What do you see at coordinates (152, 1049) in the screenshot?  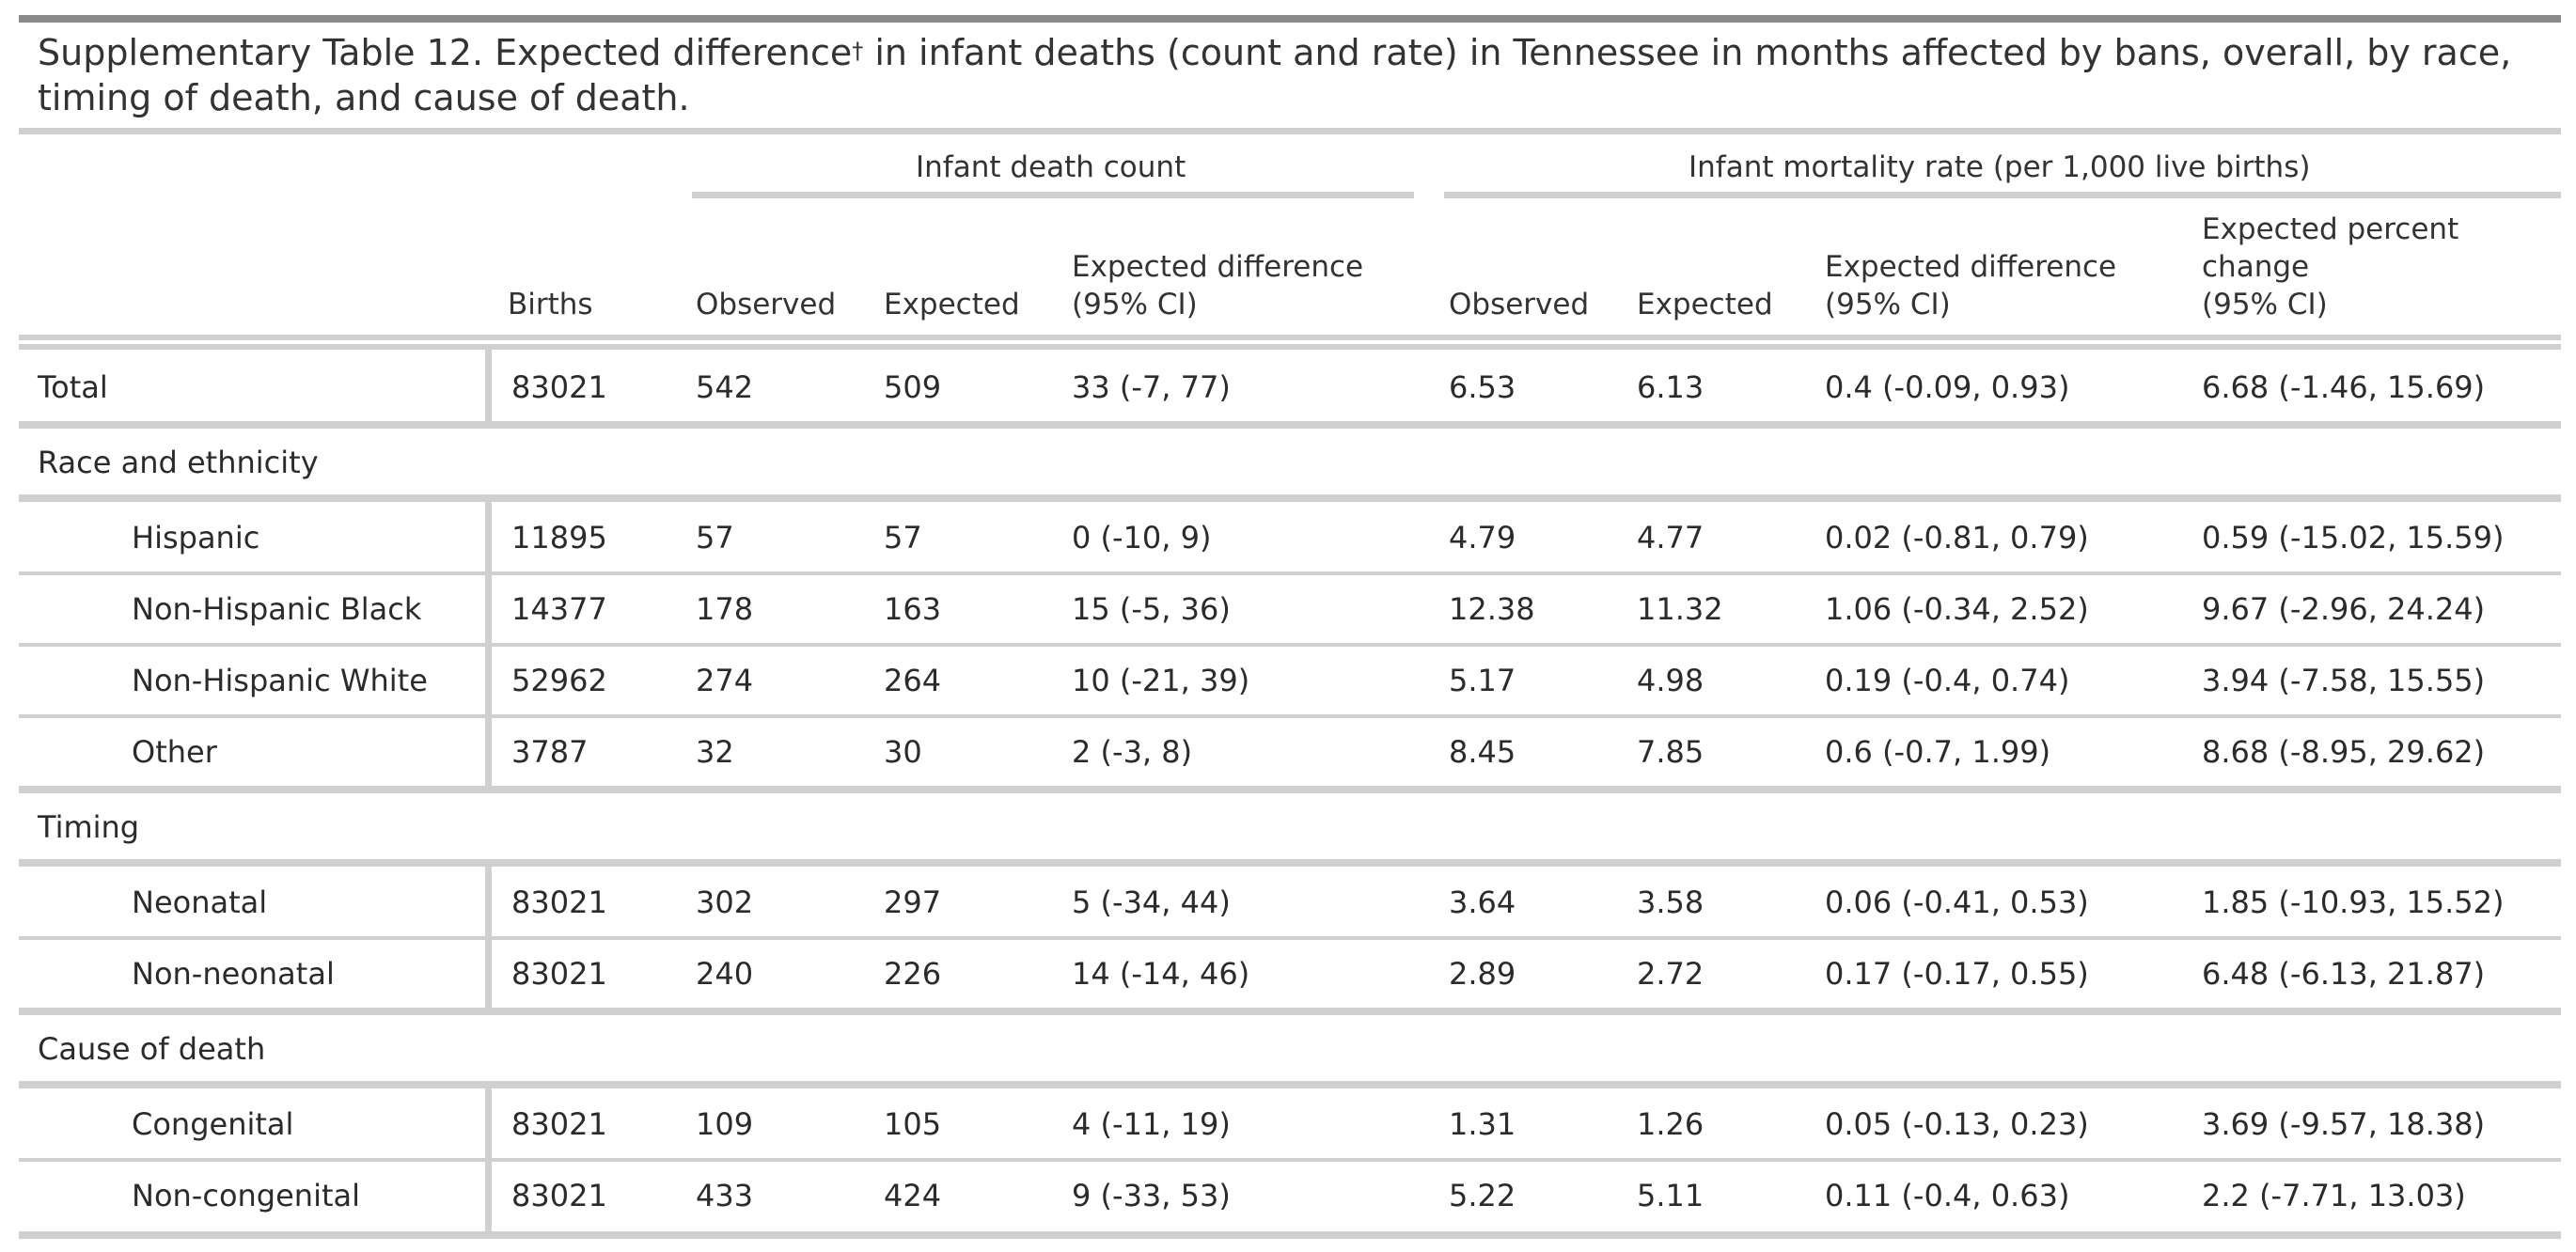 I see `section-heading-cause-of-death: Cause of death` at bounding box center [152, 1049].